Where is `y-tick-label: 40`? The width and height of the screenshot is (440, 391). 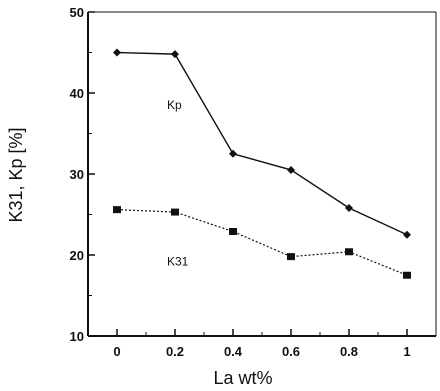
y-tick-label: 40 is located at coordinates (77, 93).